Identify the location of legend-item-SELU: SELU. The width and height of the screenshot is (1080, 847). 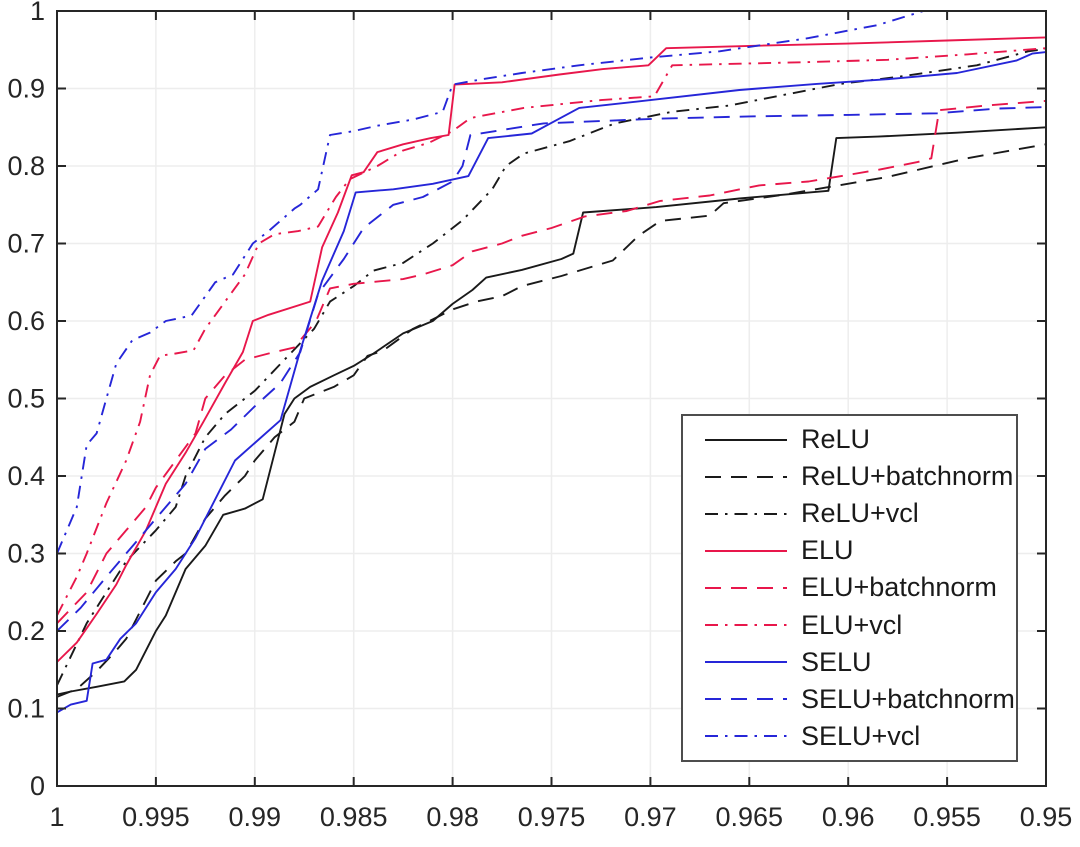
(857, 662).